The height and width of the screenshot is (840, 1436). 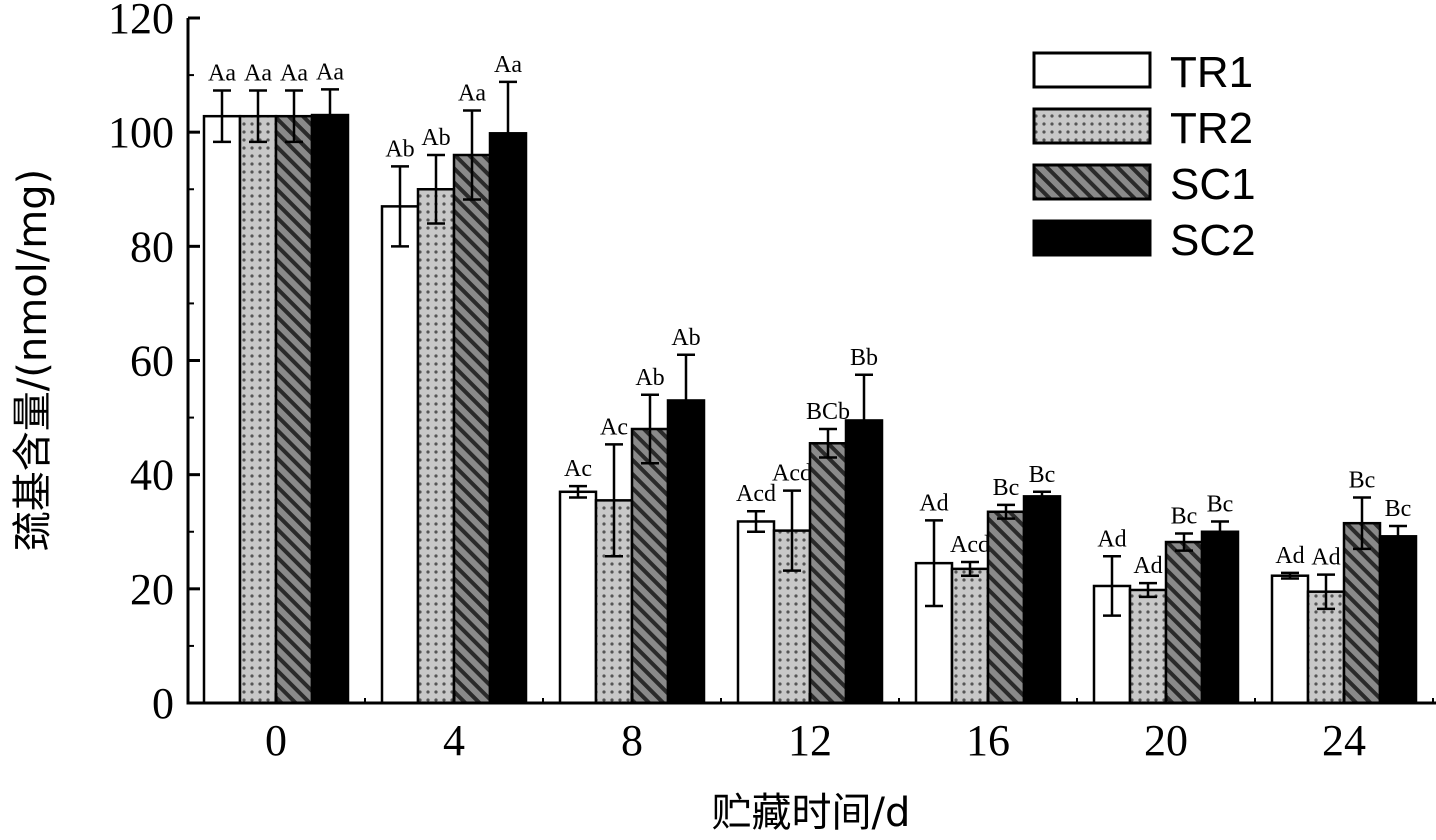 I want to click on y-tick-label: 20, so click(x=152, y=589).